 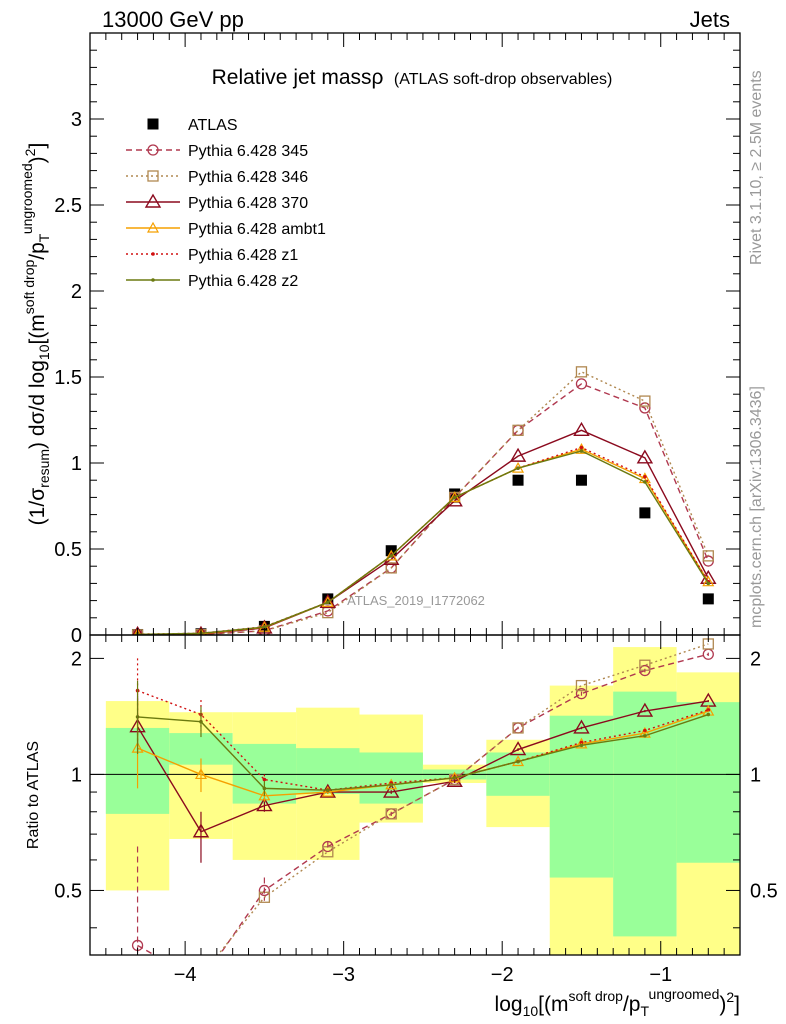 I want to click on x-tick-label: −3, so click(x=343, y=975).